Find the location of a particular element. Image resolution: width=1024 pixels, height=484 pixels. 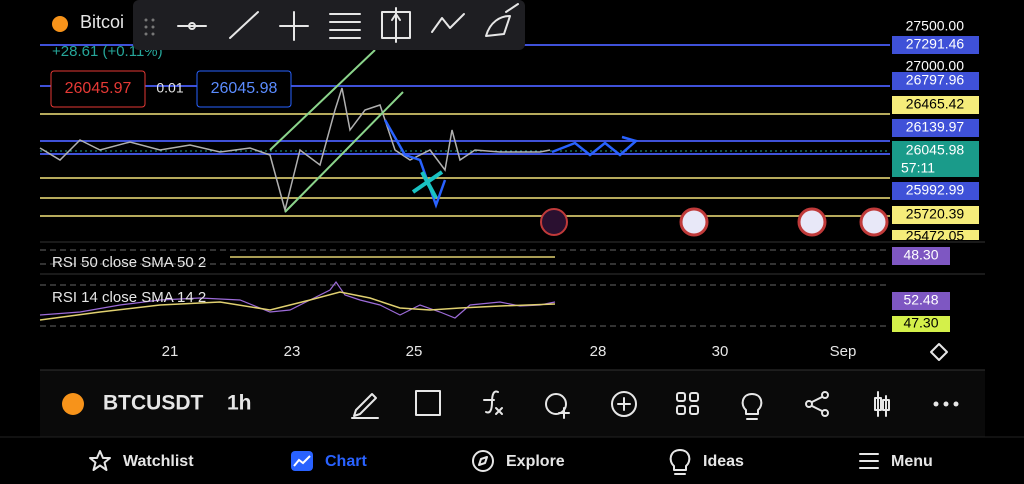

nav-item: Ideas is located at coordinates (723, 461).